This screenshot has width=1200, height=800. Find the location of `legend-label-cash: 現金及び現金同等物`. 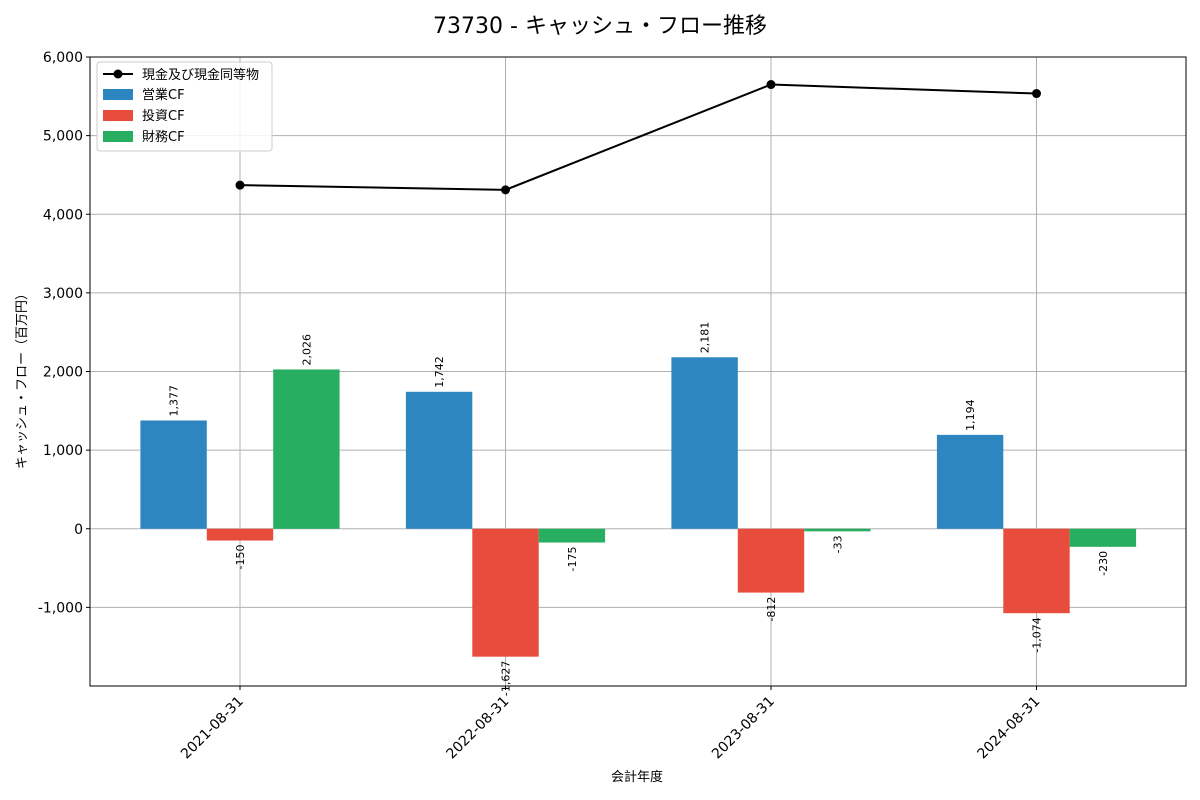

legend-label-cash: 現金及び現金同等物 is located at coordinates (200, 75).